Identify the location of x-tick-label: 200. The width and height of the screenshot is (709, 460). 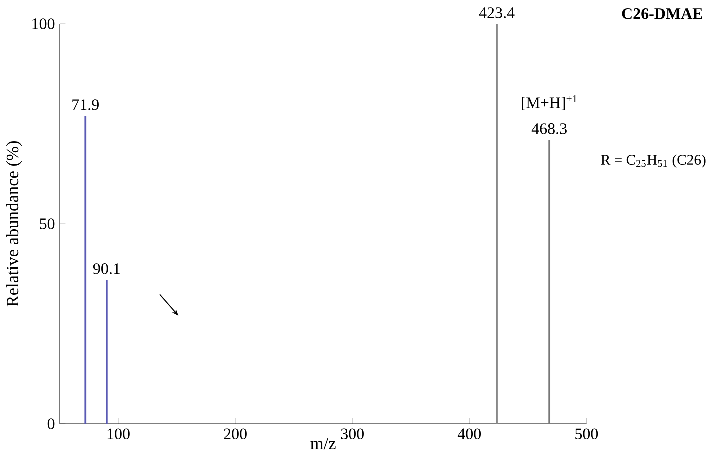
(235, 434).